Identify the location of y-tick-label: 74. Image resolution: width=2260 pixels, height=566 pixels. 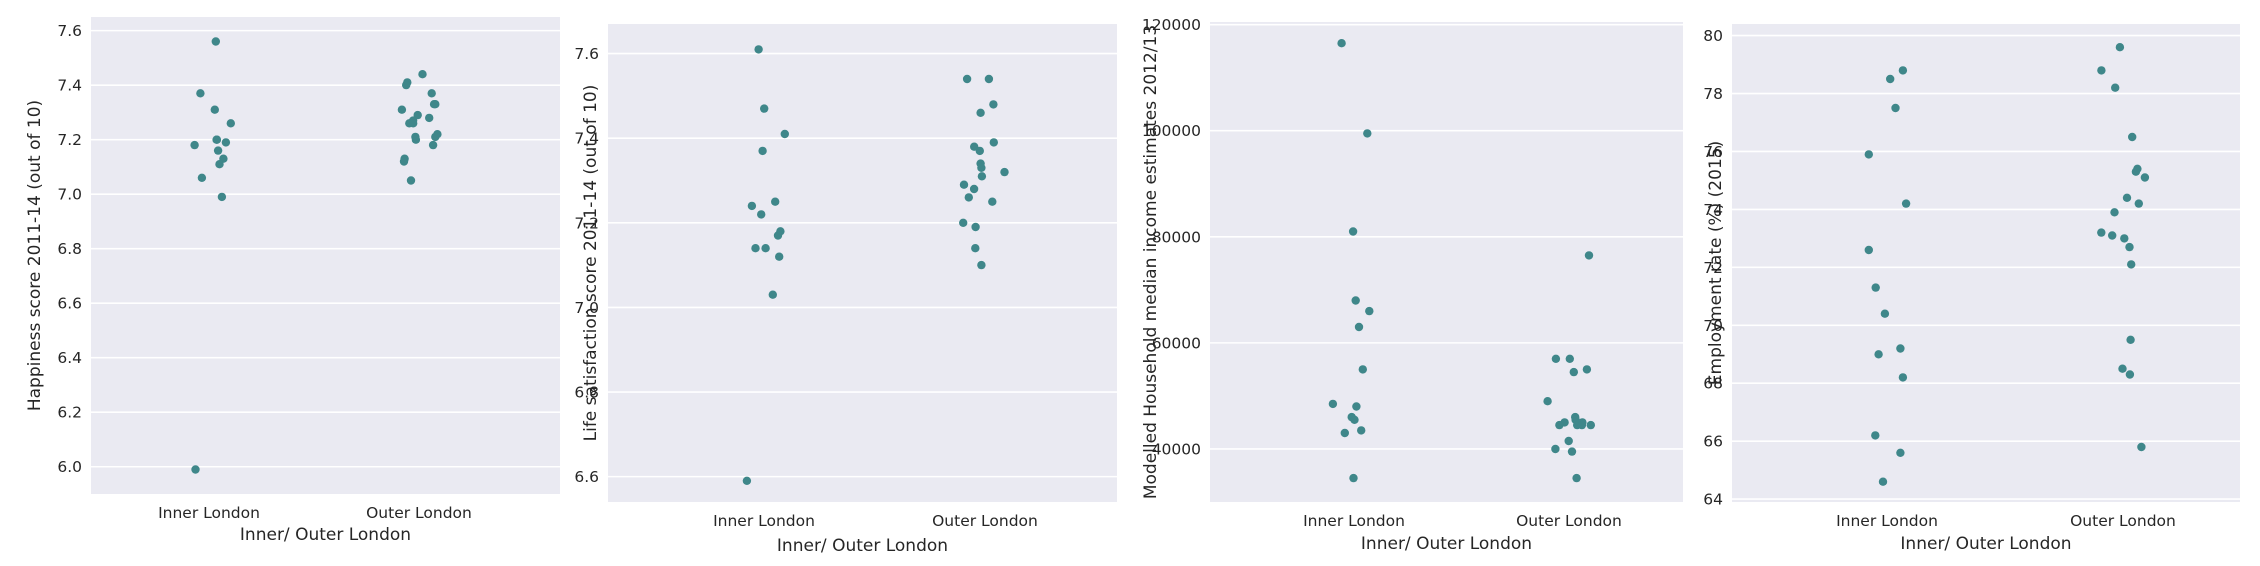
(1713, 210).